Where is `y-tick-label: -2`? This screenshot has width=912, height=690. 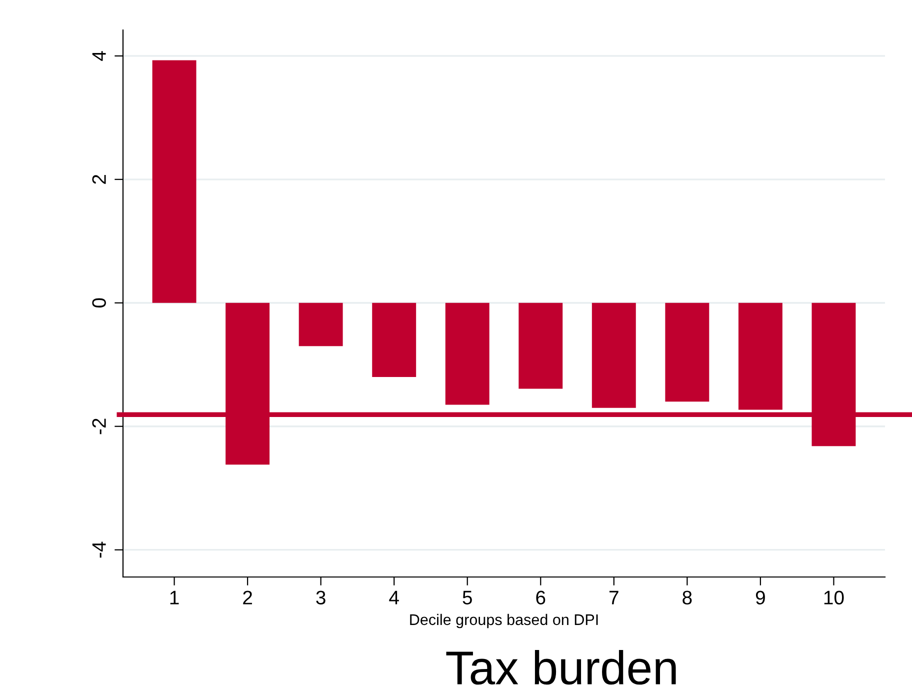
y-tick-label: -2 is located at coordinates (99, 426).